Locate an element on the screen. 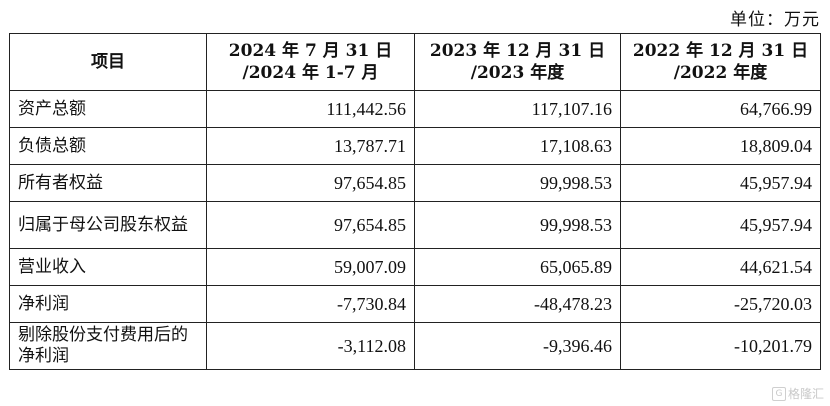  row-label: 负债总额 is located at coordinates (108, 146).